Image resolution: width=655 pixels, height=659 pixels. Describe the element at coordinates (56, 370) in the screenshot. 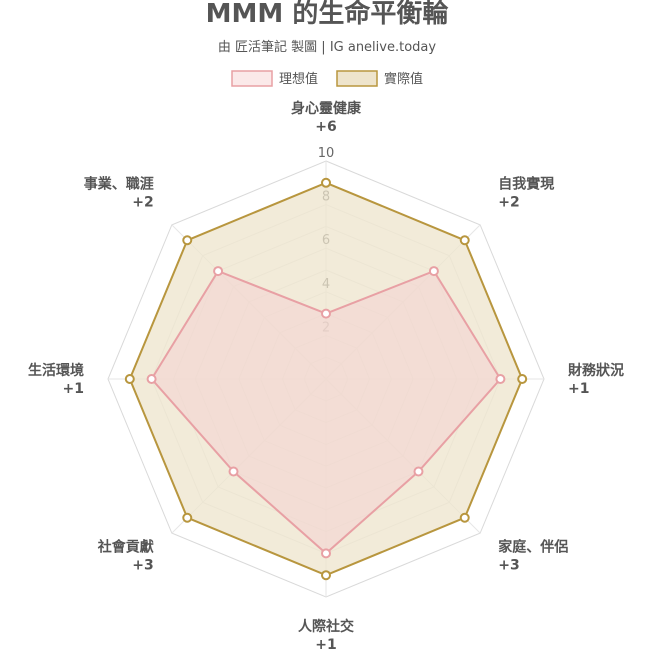

I see `category-label: 生活環境` at that location.